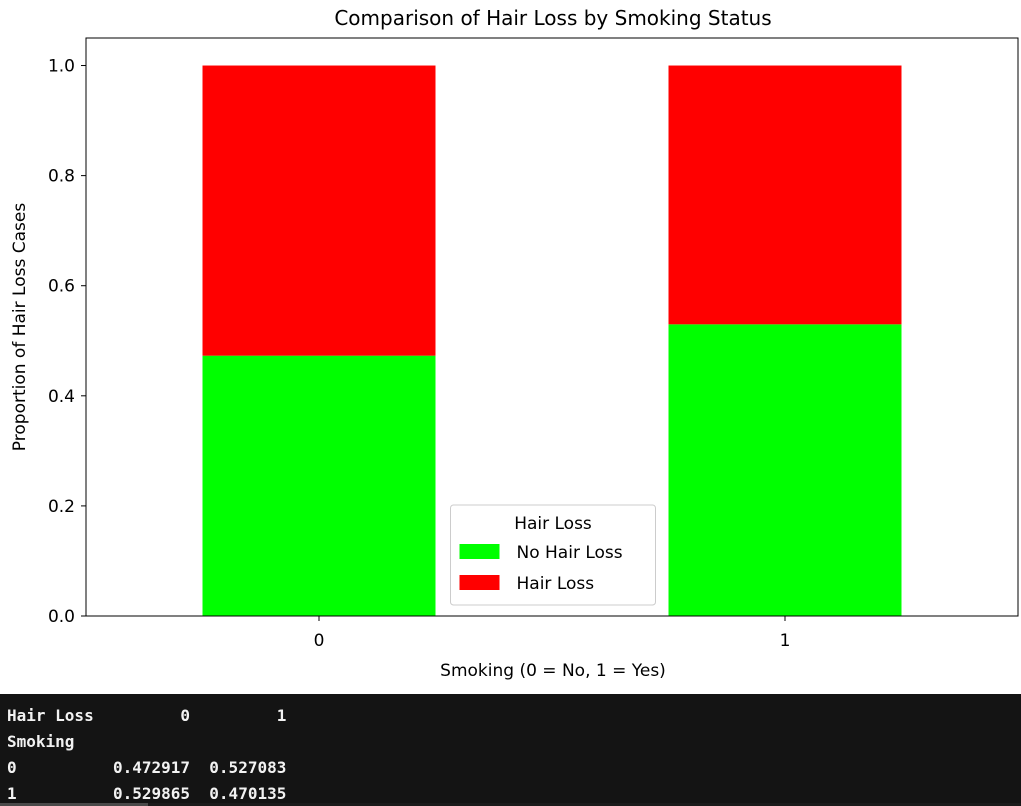  What do you see at coordinates (61, 287) in the screenshot?
I see `y-tick-label: 0.6` at bounding box center [61, 287].